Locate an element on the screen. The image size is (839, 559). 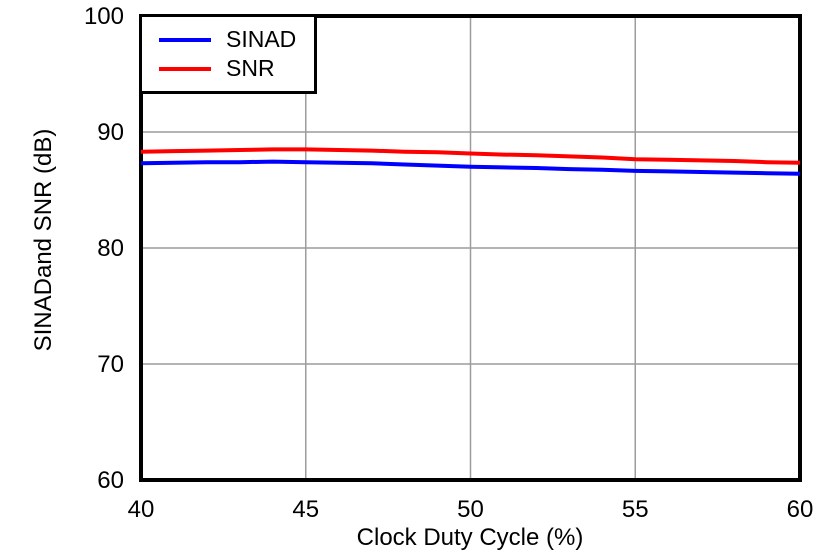
x-tick-label: 45 is located at coordinates (305, 509).